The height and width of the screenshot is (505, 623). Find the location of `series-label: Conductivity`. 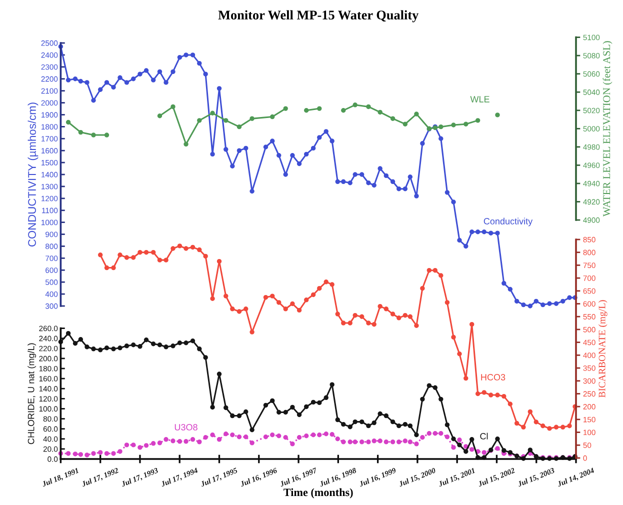

series-label: Conductivity is located at coordinates (508, 222).